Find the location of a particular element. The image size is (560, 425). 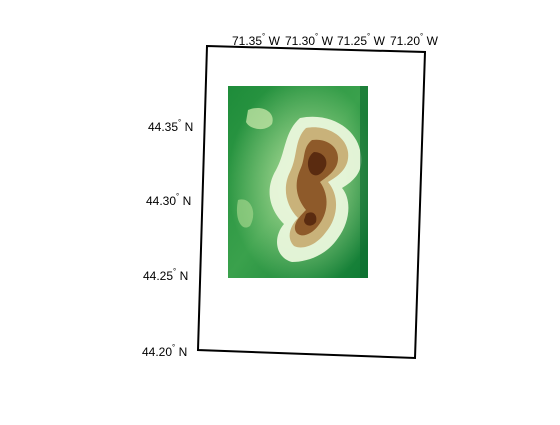

elevation-raster is located at coordinates (298, 182).